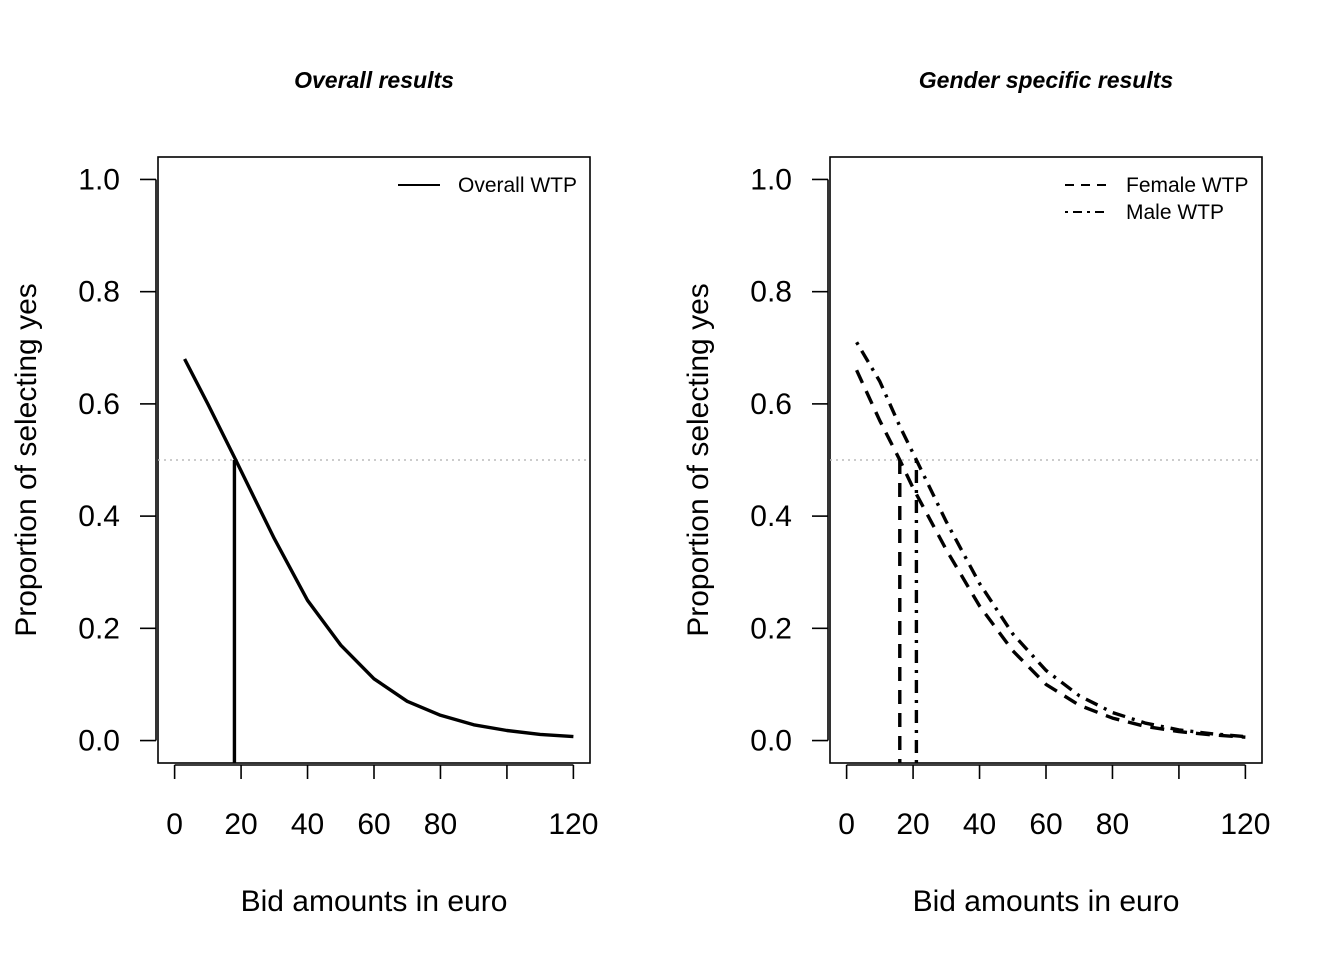 The width and height of the screenshot is (1344, 960). Describe the element at coordinates (378, 548) in the screenshot. I see `series-line-overall-wtp` at that location.